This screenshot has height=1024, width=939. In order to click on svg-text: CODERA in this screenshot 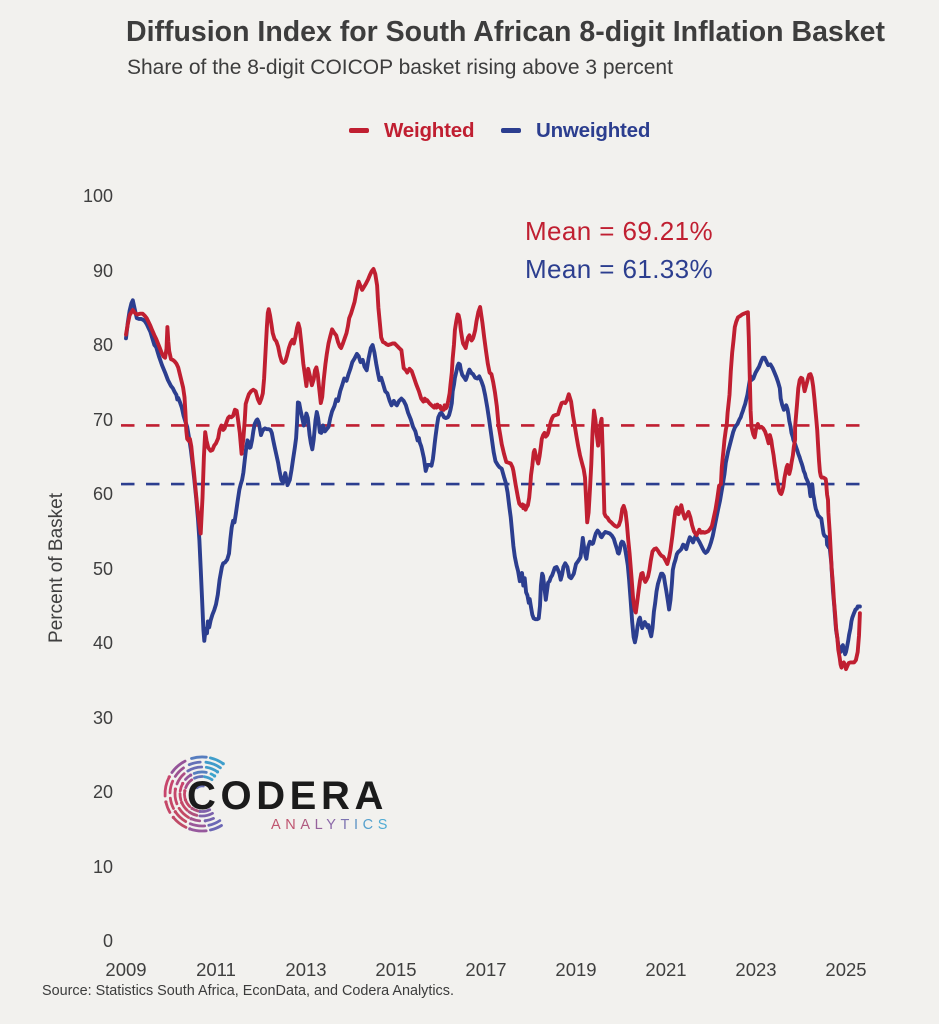, I will do `click(287, 796)`.